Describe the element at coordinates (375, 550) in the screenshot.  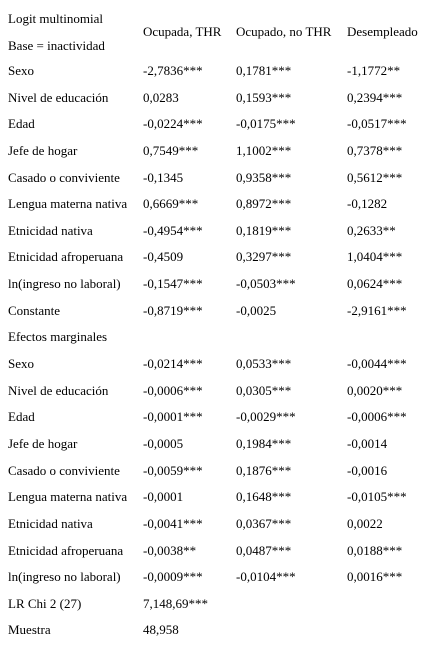
I see `table-cell: 0,0188***` at that location.